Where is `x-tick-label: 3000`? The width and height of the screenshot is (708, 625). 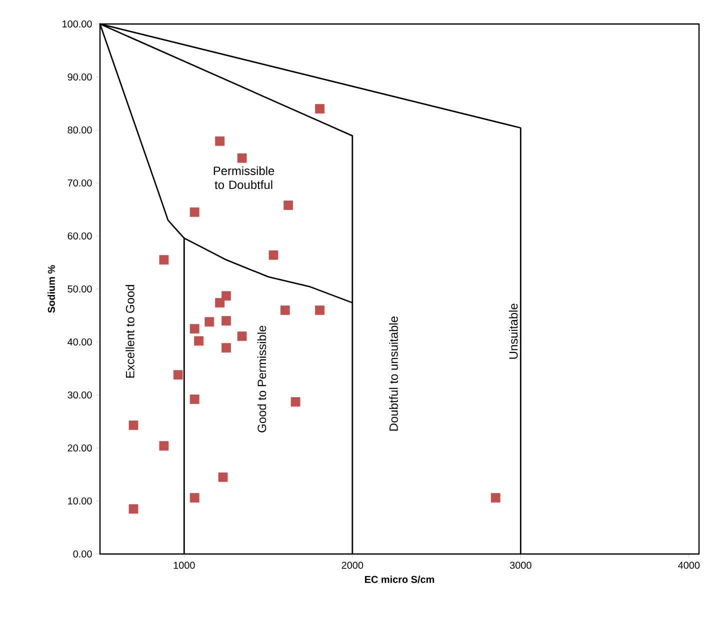
x-tick-label: 3000 is located at coordinates (521, 565).